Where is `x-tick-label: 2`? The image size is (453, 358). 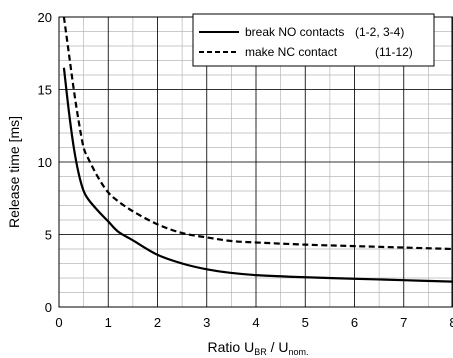 x-tick-label: 2 is located at coordinates (157, 322).